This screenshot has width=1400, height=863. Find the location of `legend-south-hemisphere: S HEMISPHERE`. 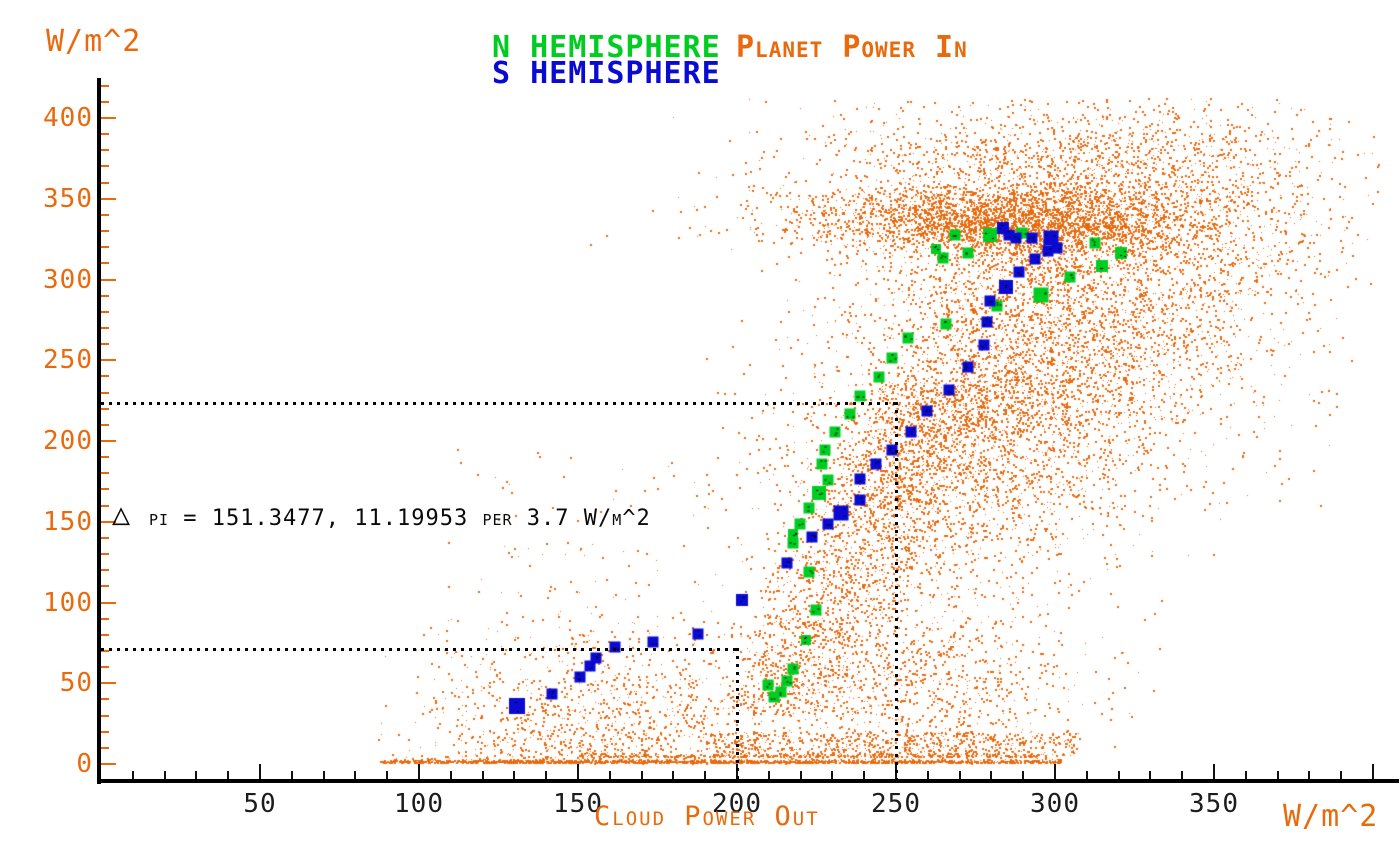

legend-south-hemisphere: S HEMISPHERE is located at coordinates (606, 73).